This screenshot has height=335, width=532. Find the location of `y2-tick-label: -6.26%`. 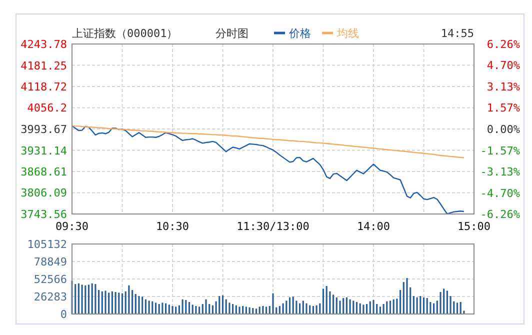

y2-tick-label: -6.26% is located at coordinates (500, 214).